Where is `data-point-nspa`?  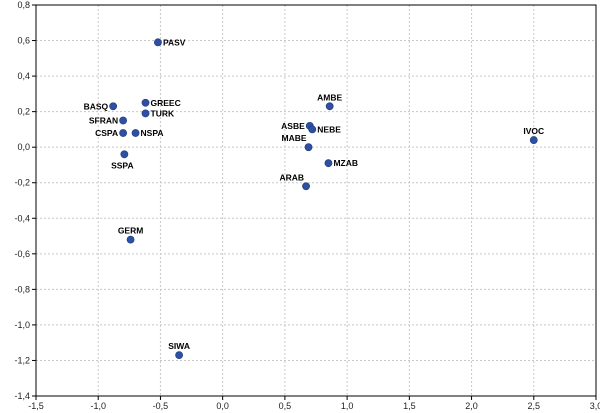
data-point-nspa is located at coordinates (135, 133).